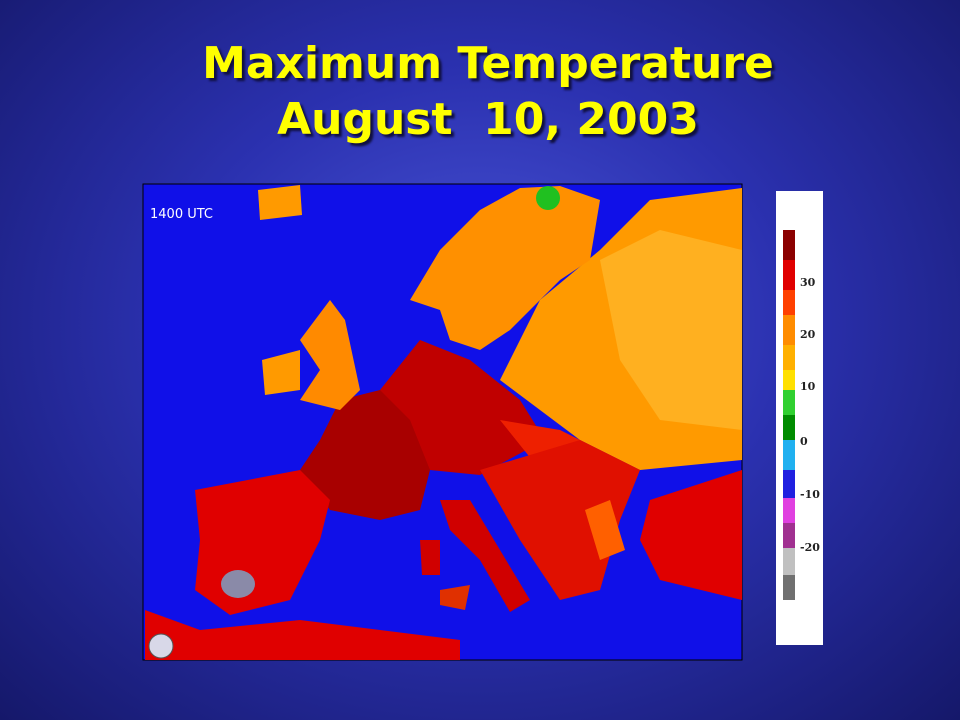 The image size is (960, 720). I want to click on colorbar-label: -10, so click(810, 494).